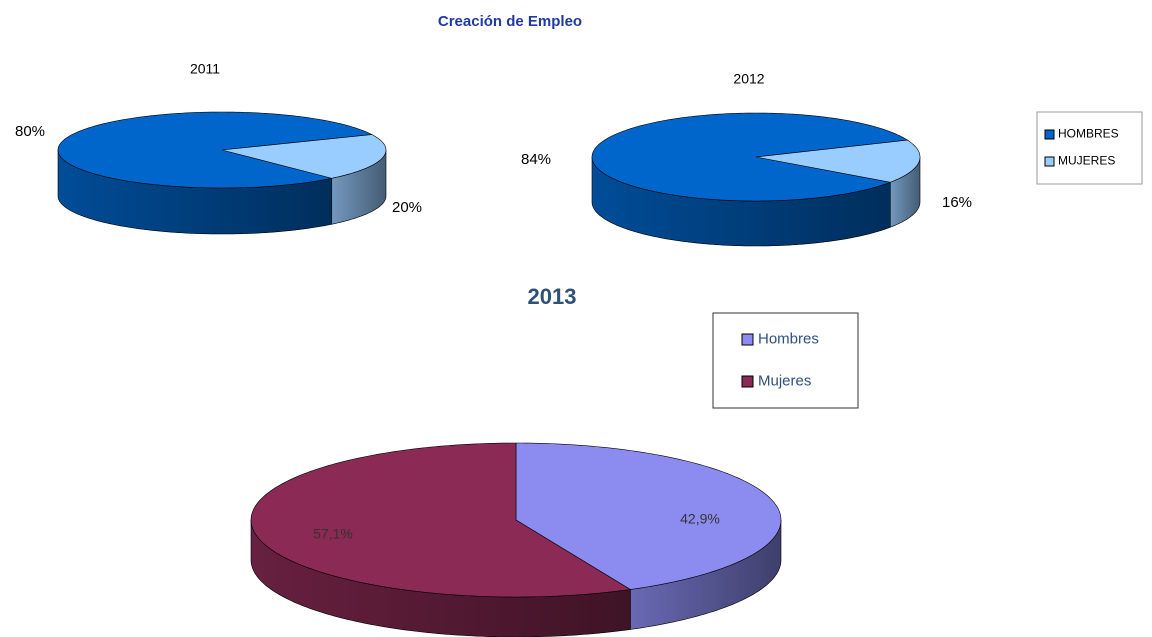 This screenshot has height=637, width=1152. Describe the element at coordinates (748, 79) in the screenshot. I see `pie-title: 2012` at that location.